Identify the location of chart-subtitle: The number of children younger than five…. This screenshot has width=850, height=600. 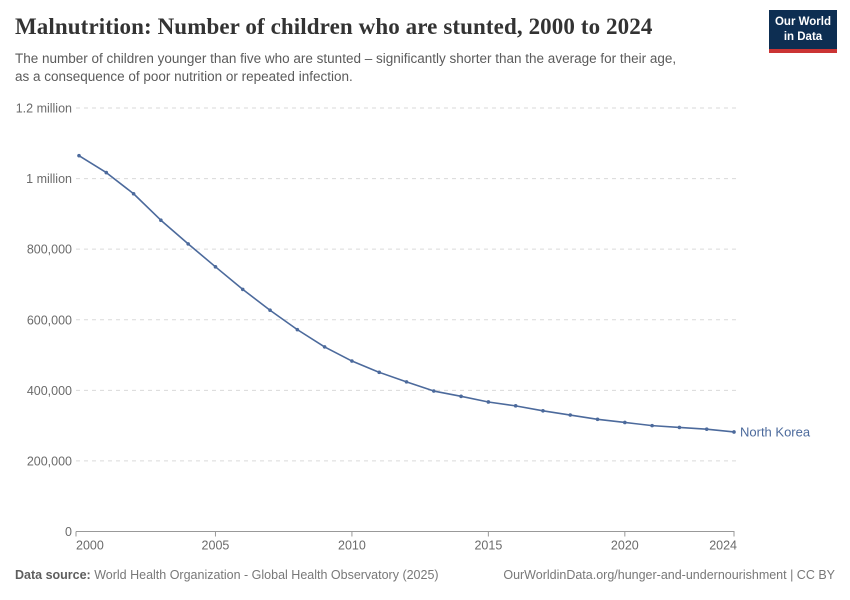
(387, 67).